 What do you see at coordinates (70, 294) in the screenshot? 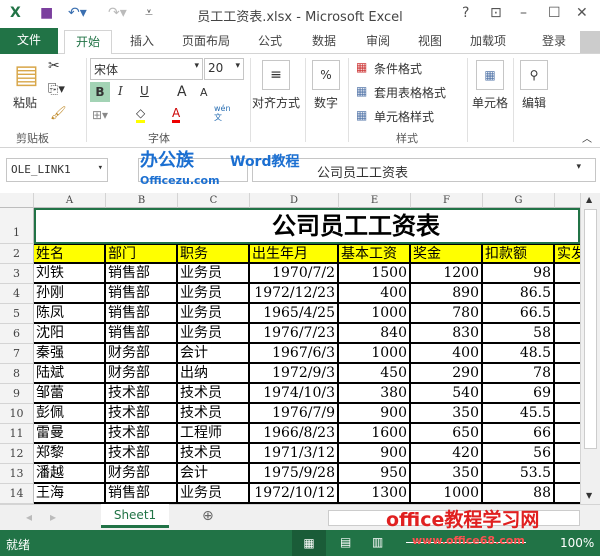
I see `table-cell: 孙刚` at bounding box center [70, 294].